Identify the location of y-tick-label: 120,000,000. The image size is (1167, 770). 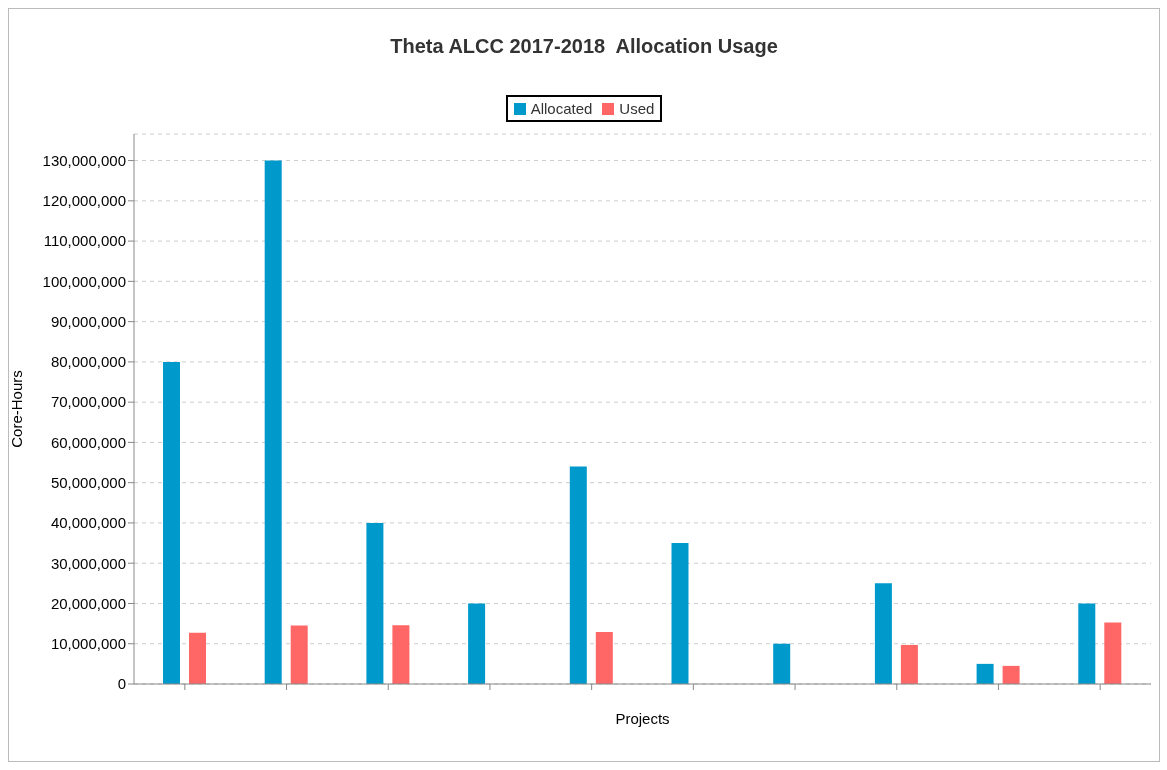
(84, 201).